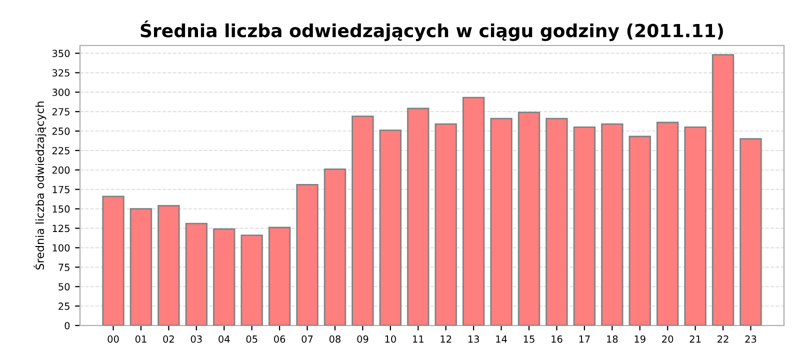 The image size is (800, 350). Describe the element at coordinates (168, 339) in the screenshot. I see `x-tick-label: 02` at that location.